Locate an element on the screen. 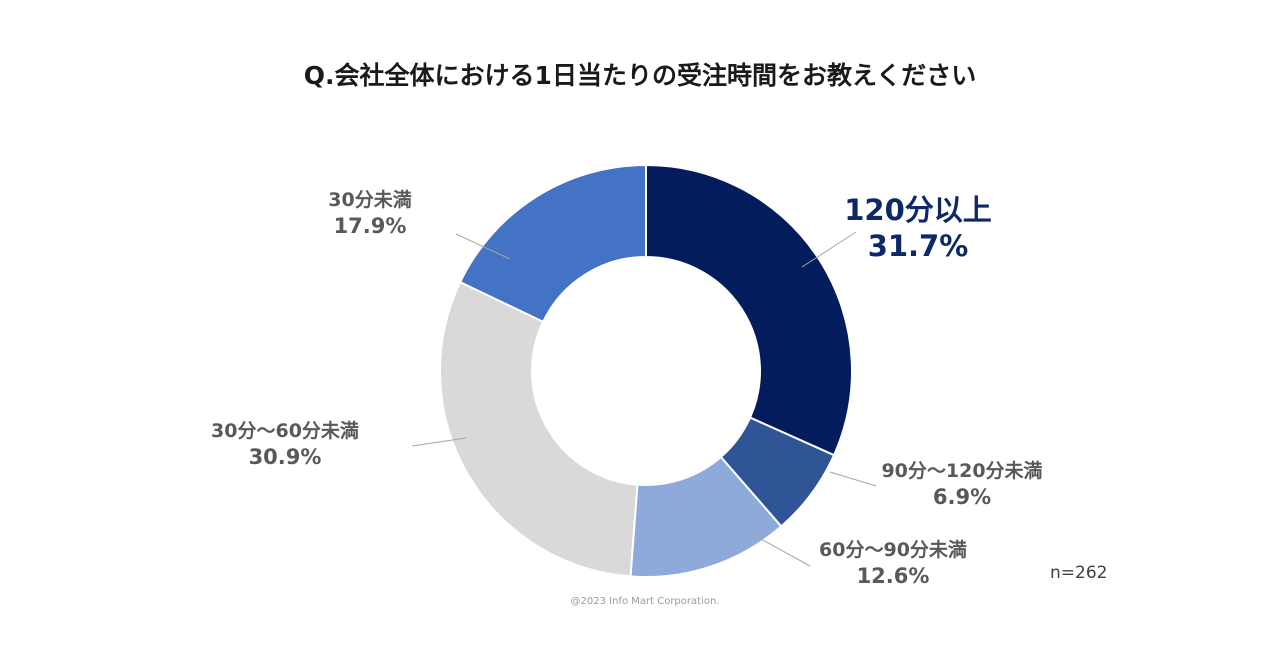  label-60-90min-pct: 12.6% is located at coordinates (893, 575).